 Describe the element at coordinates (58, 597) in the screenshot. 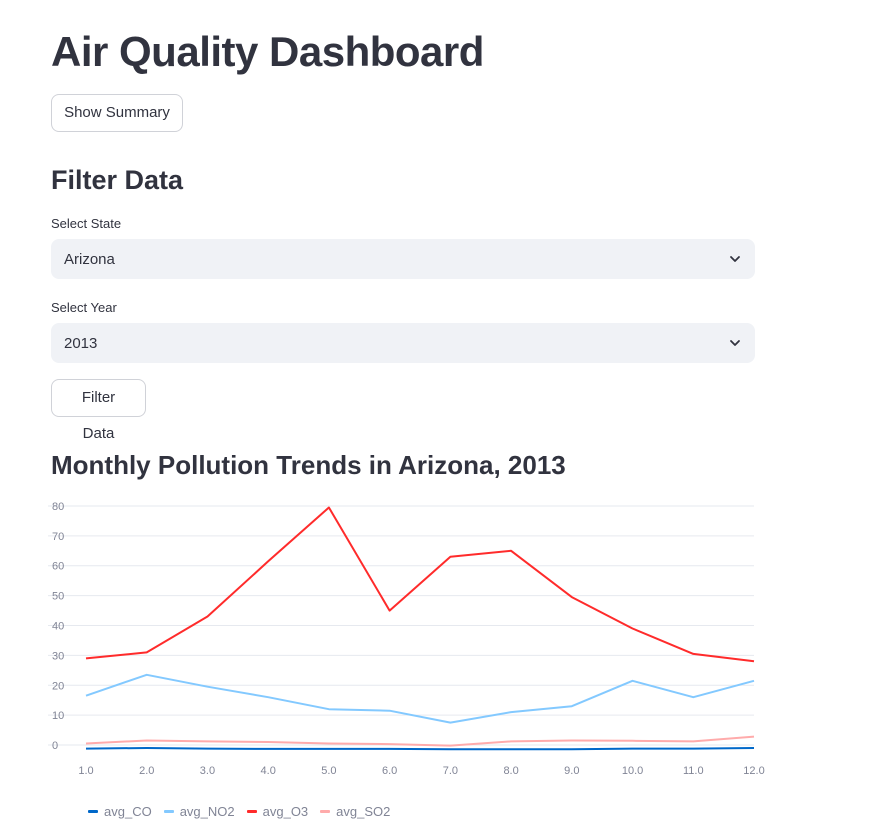

I see `y-tick-label: 50` at that location.